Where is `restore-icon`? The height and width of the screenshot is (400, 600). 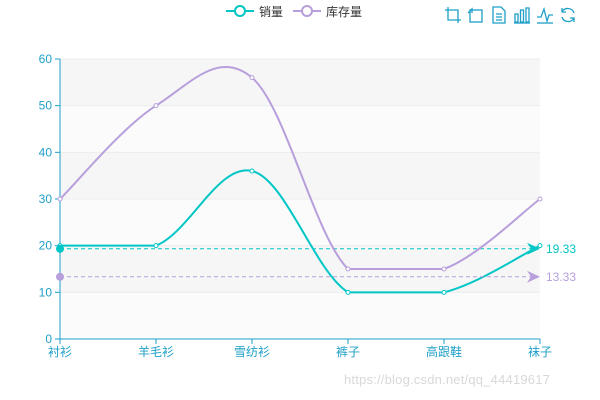
restore-icon is located at coordinates (568, 15).